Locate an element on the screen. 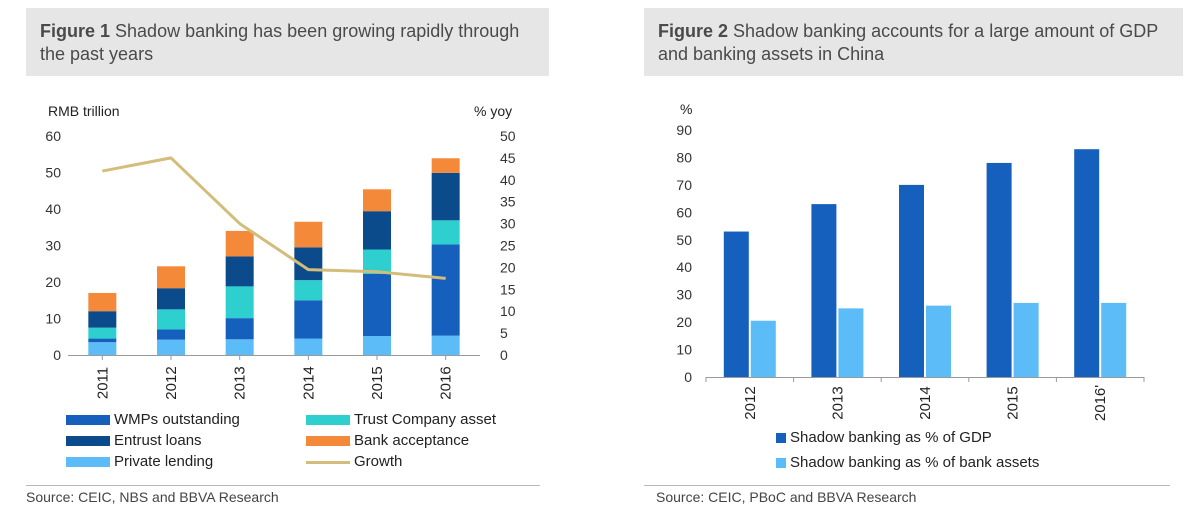 The width and height of the screenshot is (1192, 516). x-tick-label: 2014 is located at coordinates (925, 402).